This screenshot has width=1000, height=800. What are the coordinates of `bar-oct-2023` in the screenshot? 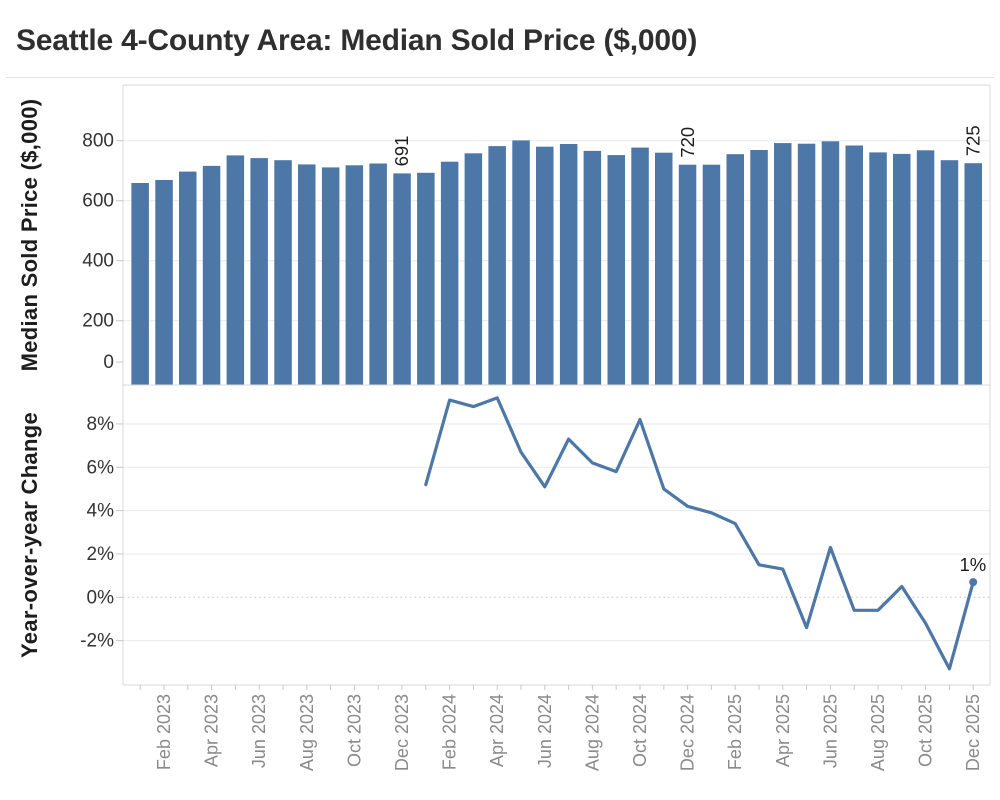 It's located at (354, 275).